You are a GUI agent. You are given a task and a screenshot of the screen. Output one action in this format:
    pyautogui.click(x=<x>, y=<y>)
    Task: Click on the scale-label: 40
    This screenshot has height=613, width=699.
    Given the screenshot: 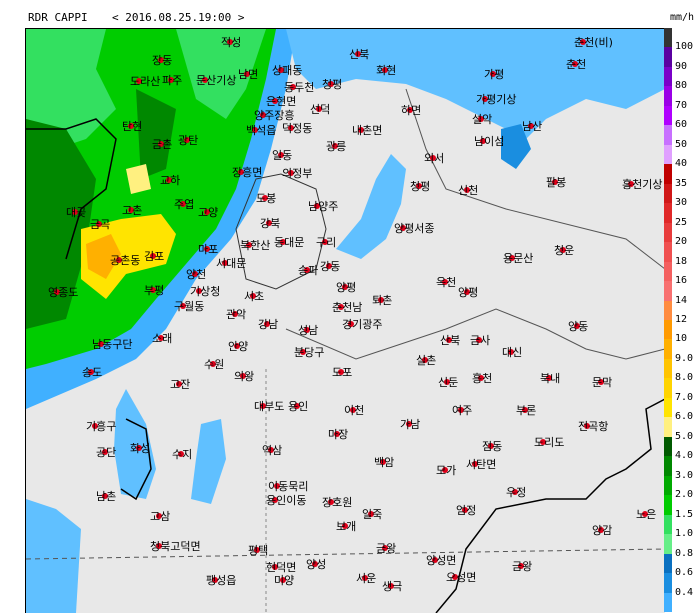 What is the action you would take?
    pyautogui.click(x=681, y=164)
    